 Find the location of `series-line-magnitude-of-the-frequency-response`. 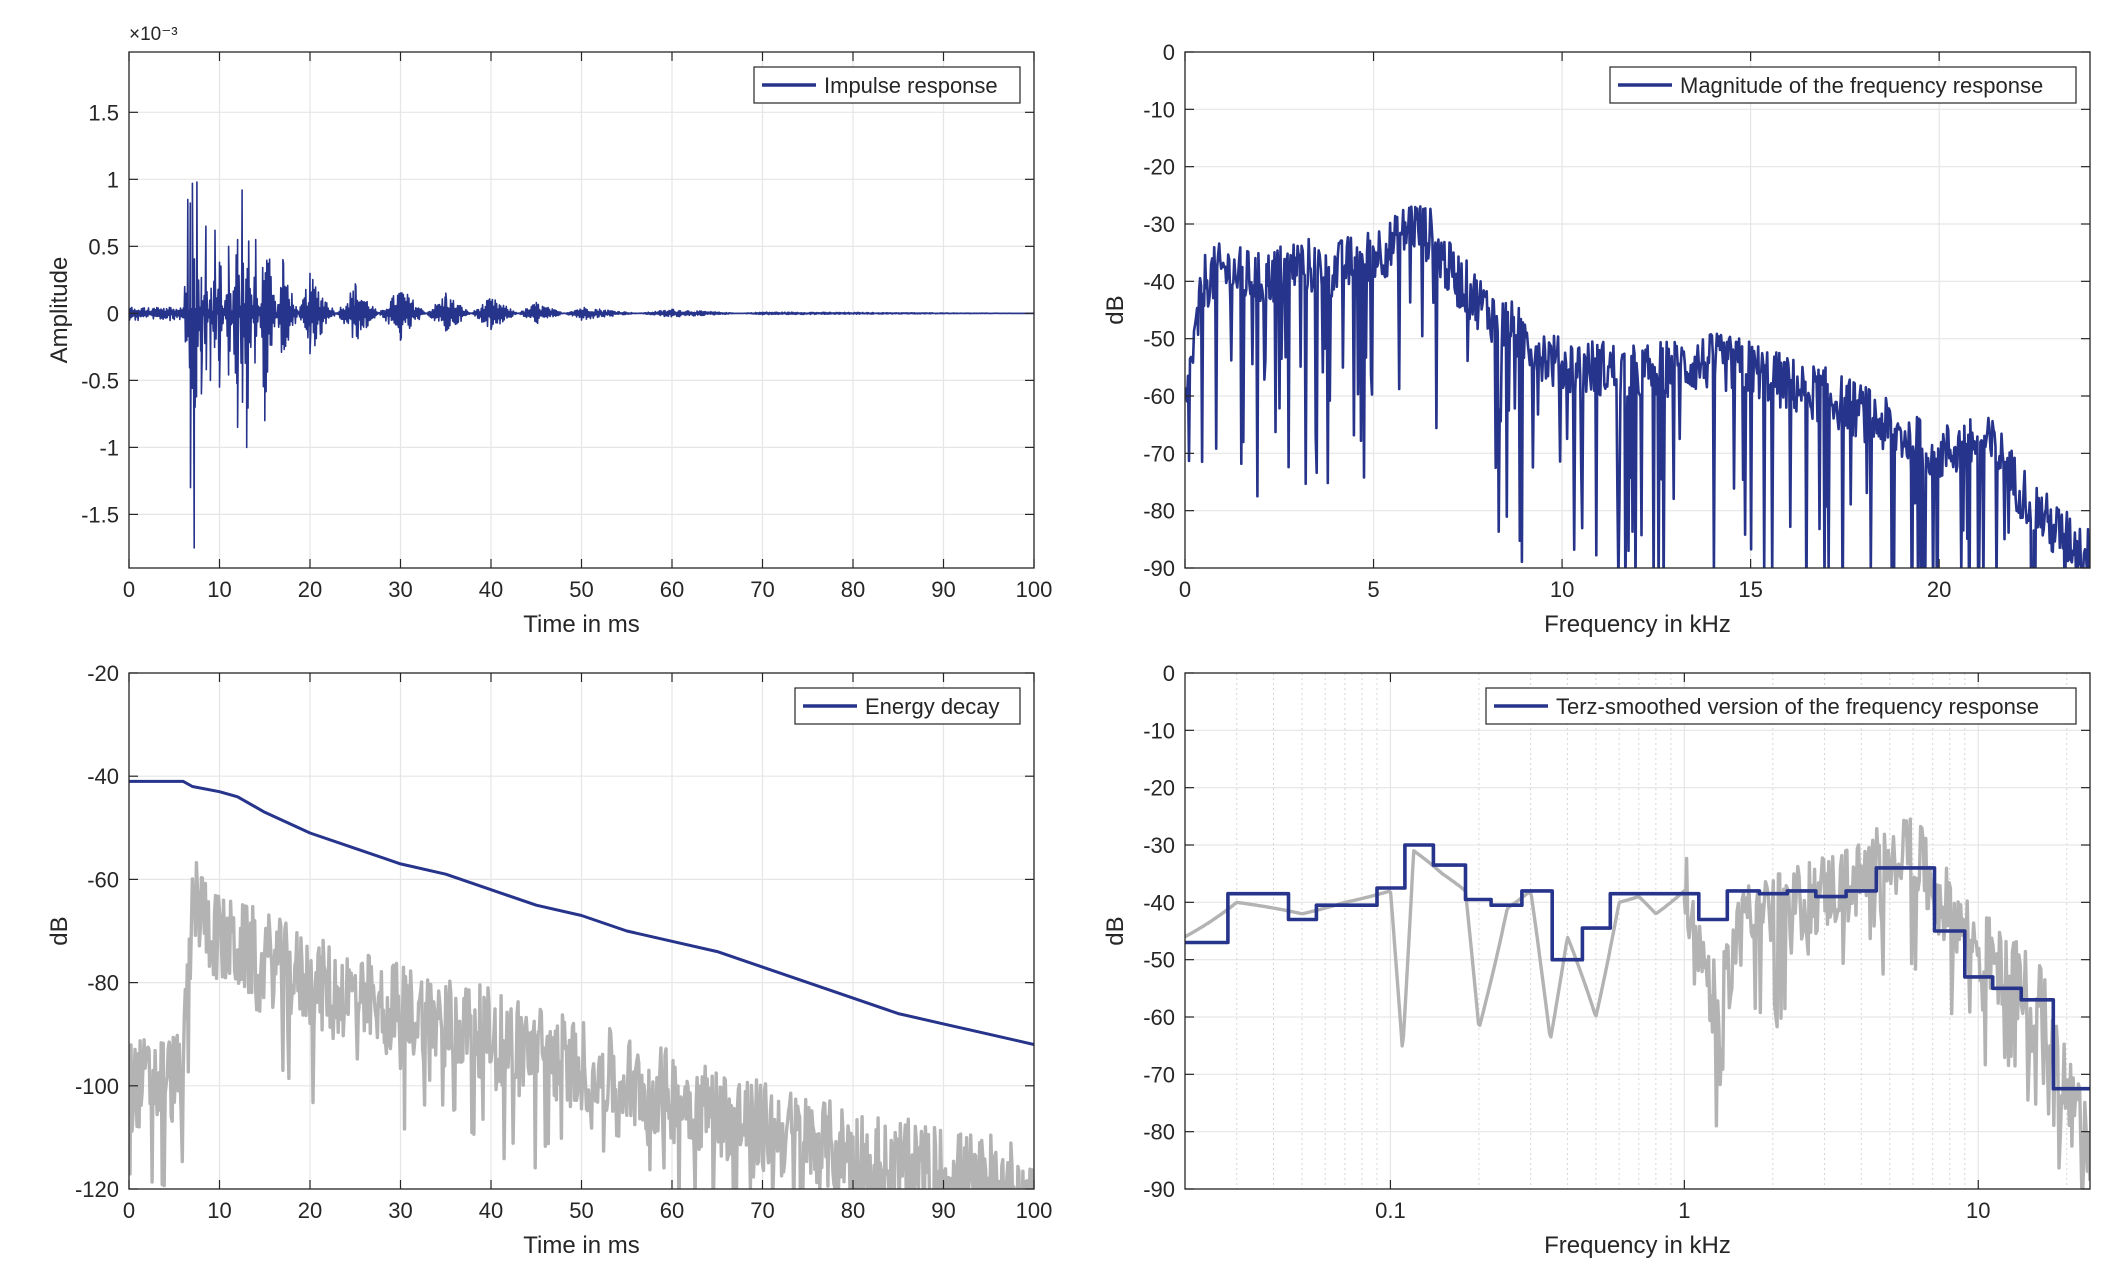

series-line-magnitude-of-the-frequency-response is located at coordinates (1637, 386).